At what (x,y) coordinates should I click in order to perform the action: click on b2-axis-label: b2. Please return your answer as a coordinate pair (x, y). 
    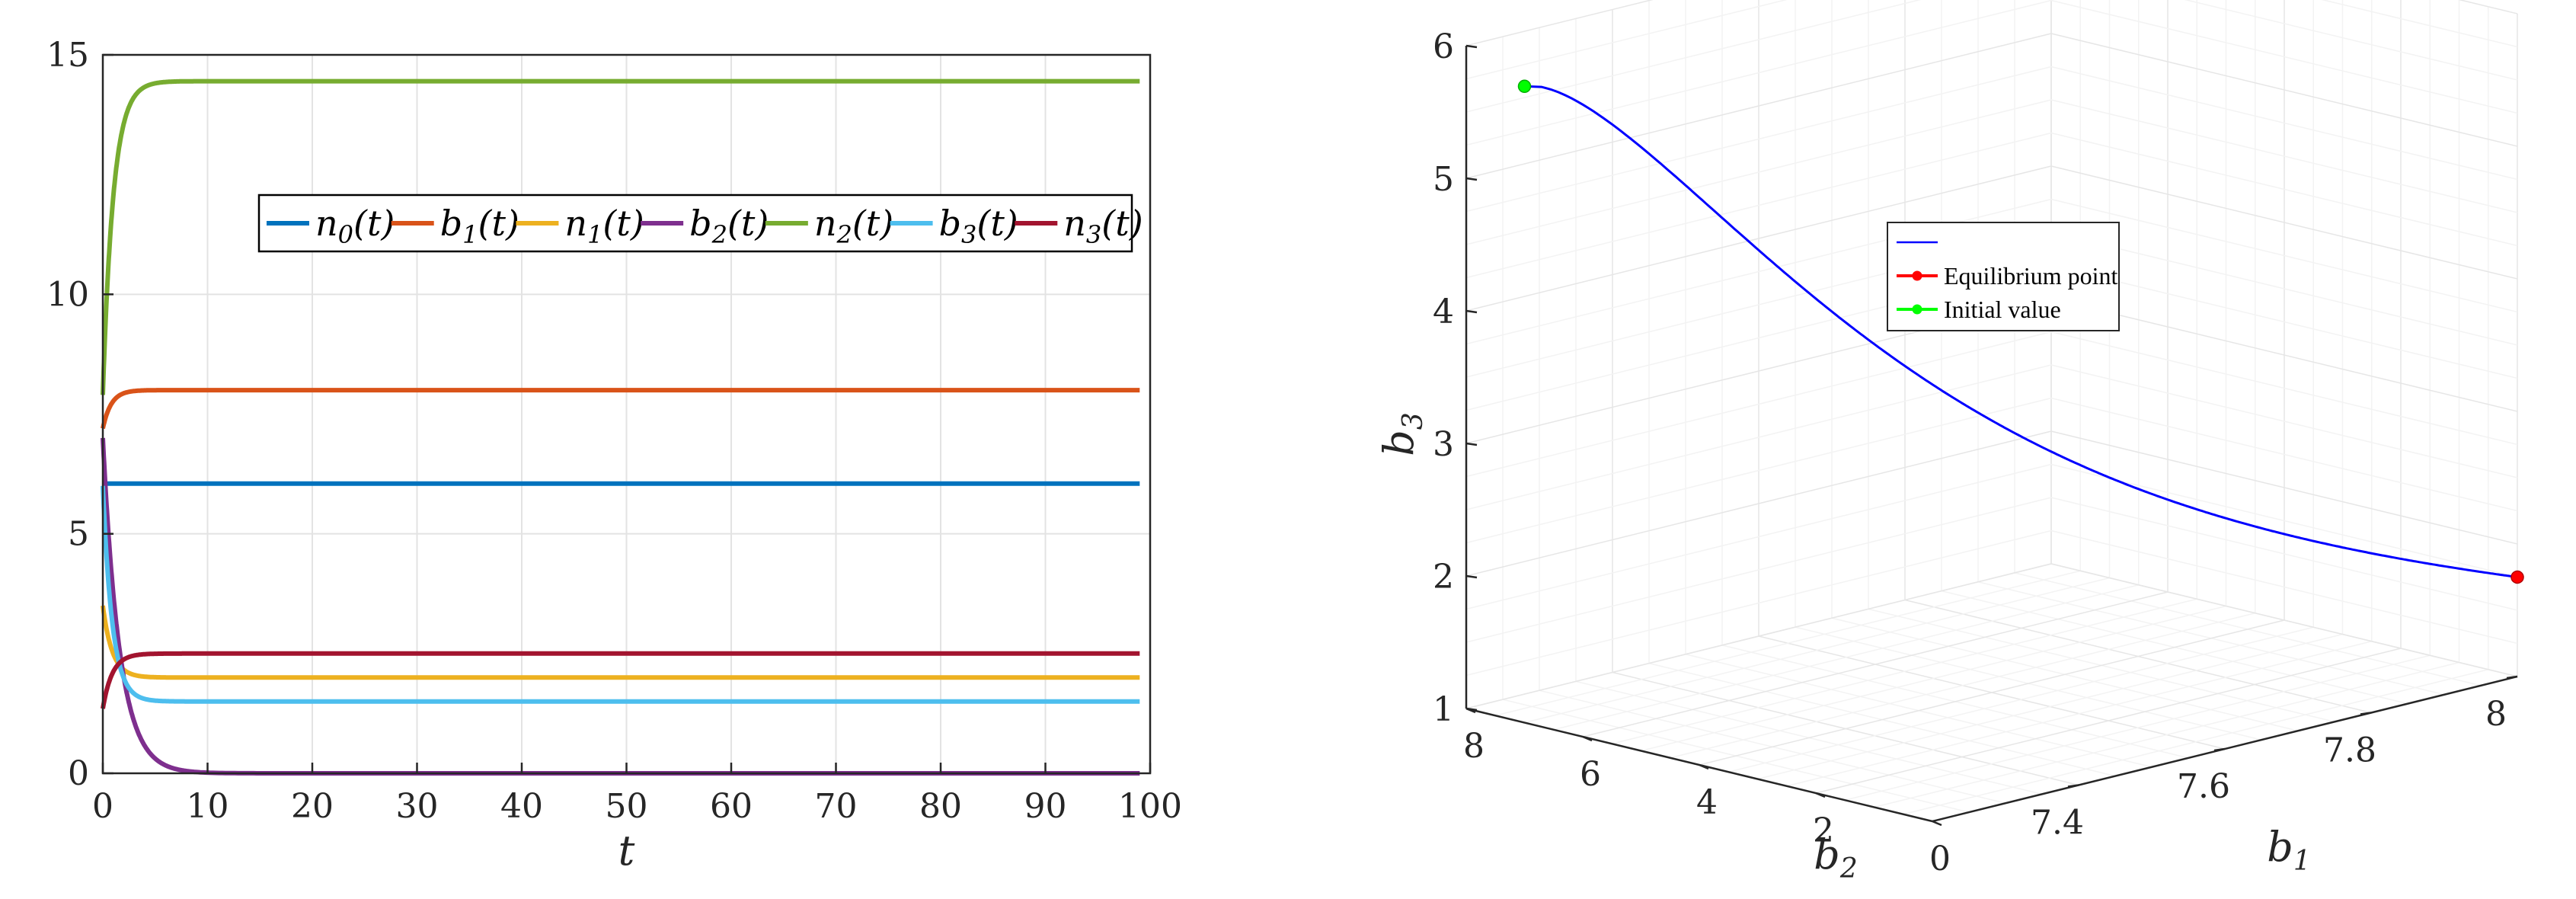
    Looking at the image, I should click on (1836, 858).